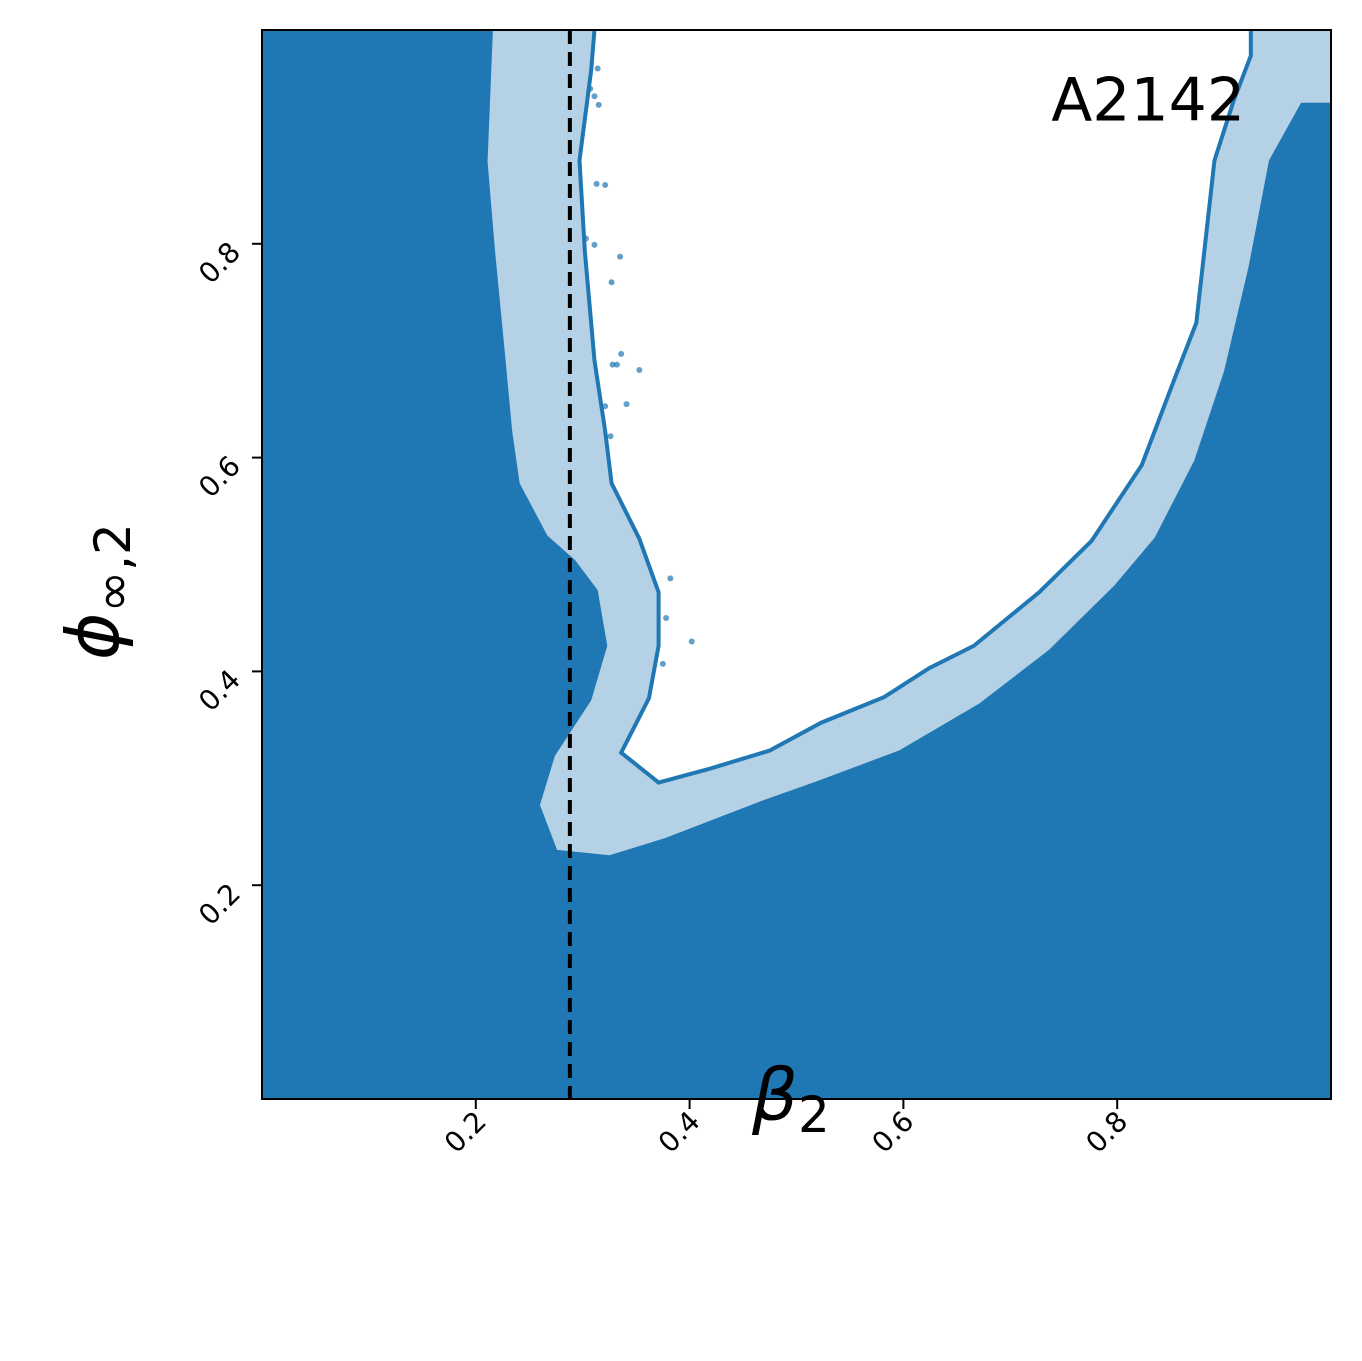  I want to click on y-axis-label: ϕ∞,2, so click(96, 591).